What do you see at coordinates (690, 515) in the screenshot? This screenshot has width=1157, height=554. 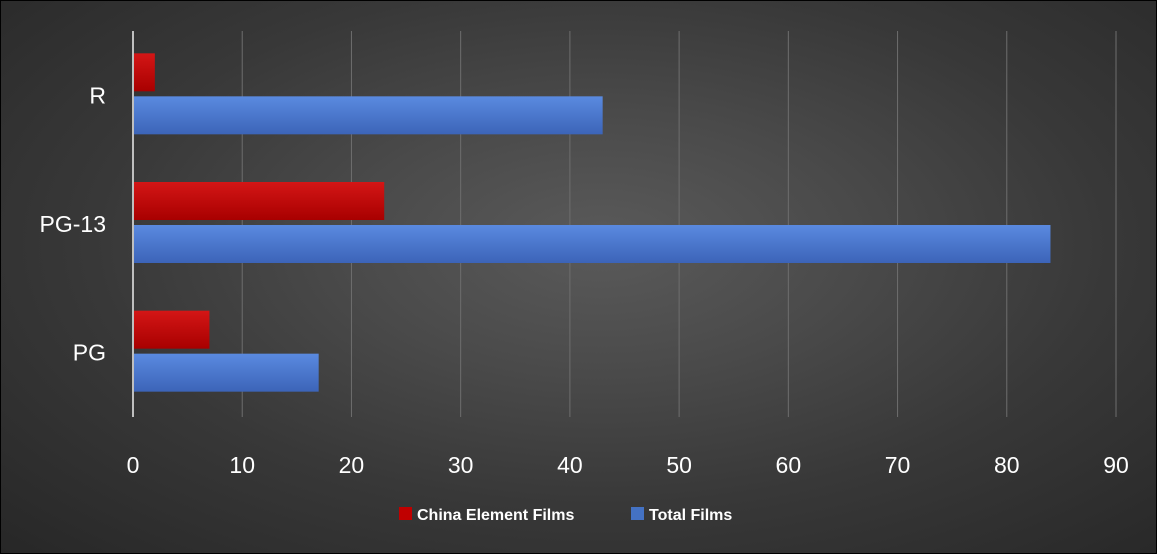 I see `legend-label: Total Films` at bounding box center [690, 515].